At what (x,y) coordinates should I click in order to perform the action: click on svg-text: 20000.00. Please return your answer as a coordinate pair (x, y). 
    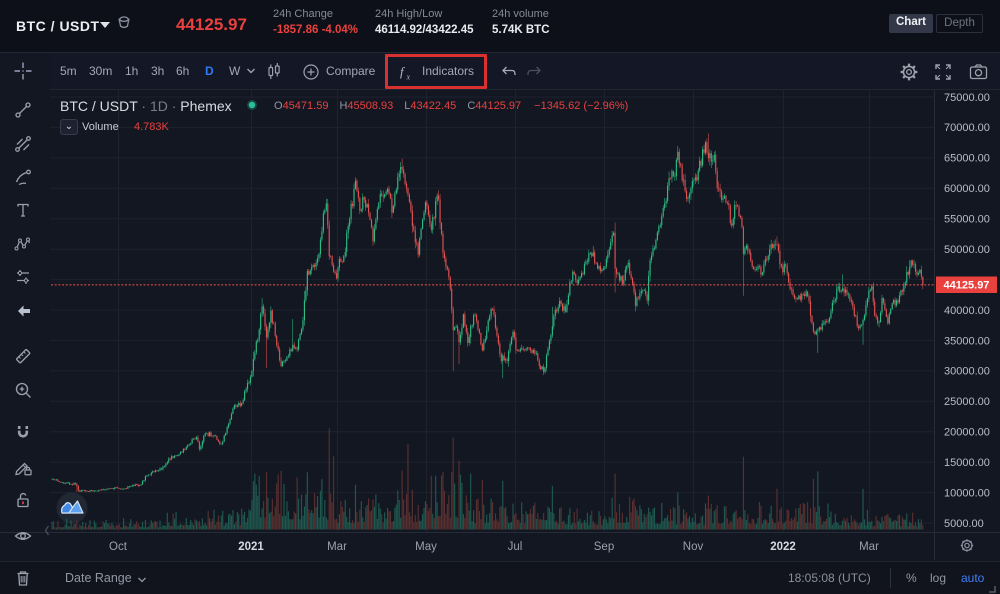
    Looking at the image, I should click on (967, 433).